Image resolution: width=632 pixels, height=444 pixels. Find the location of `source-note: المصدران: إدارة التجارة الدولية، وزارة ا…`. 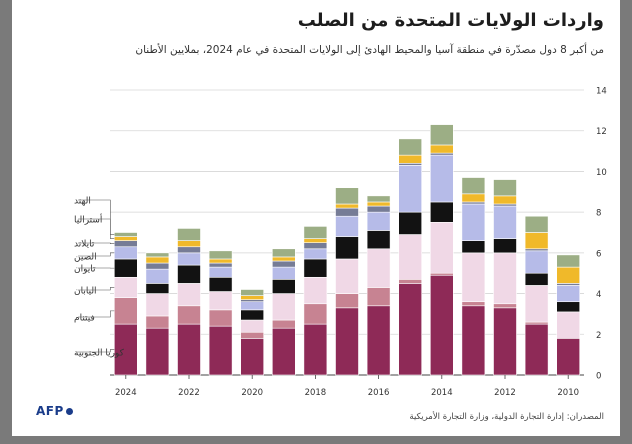

source-note: المصدران: إدارة التجارة الدولية، وزارة ا… is located at coordinates (506, 417).